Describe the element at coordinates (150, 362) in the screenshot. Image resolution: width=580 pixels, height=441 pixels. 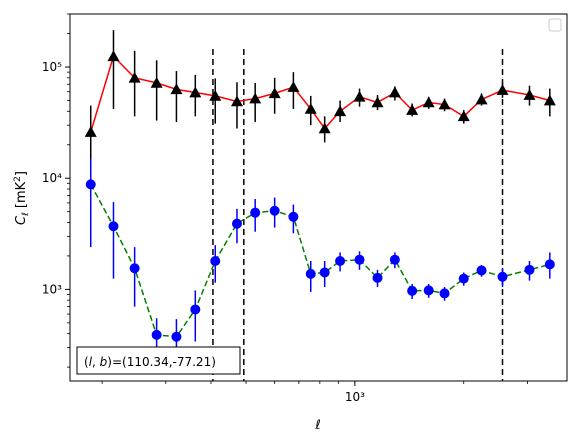
I see `annotation-text: (l, b)=(110.34,-77.21)` at that location.